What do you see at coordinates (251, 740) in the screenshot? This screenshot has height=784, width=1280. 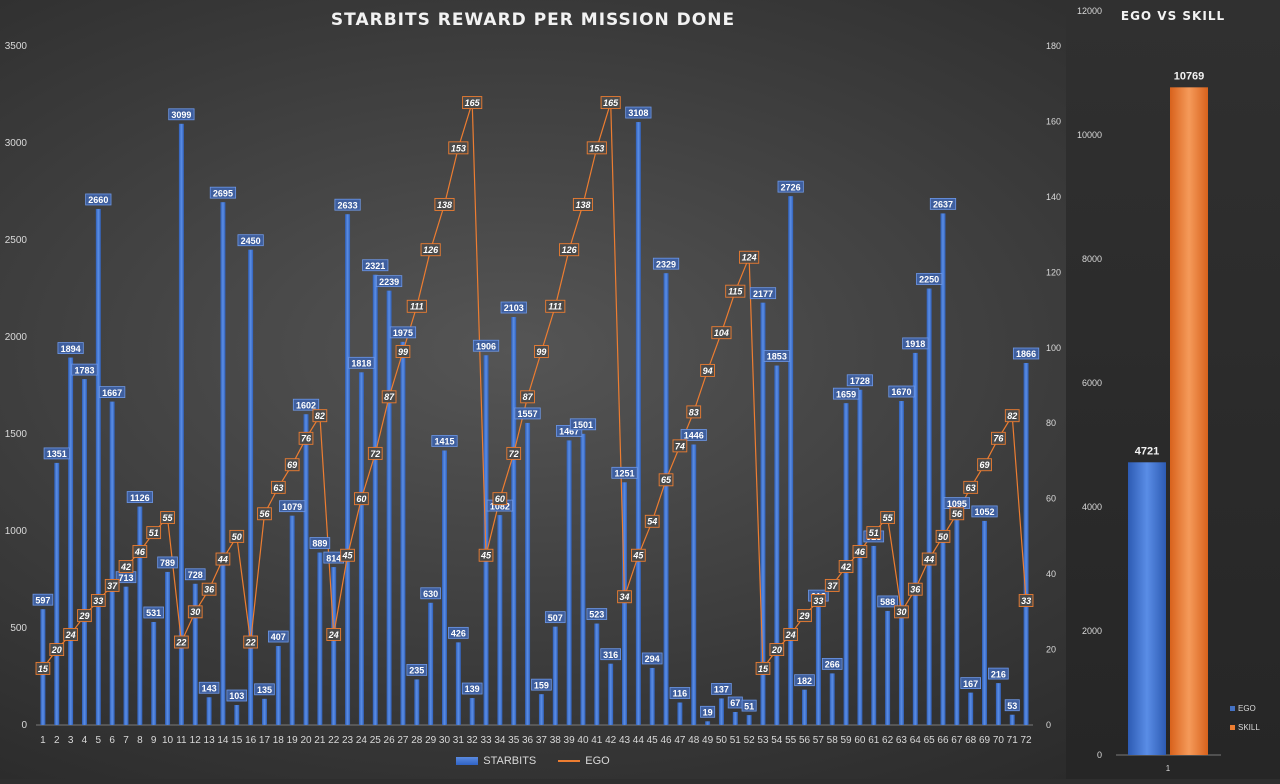 I see `x-tick-label: 16` at bounding box center [251, 740].